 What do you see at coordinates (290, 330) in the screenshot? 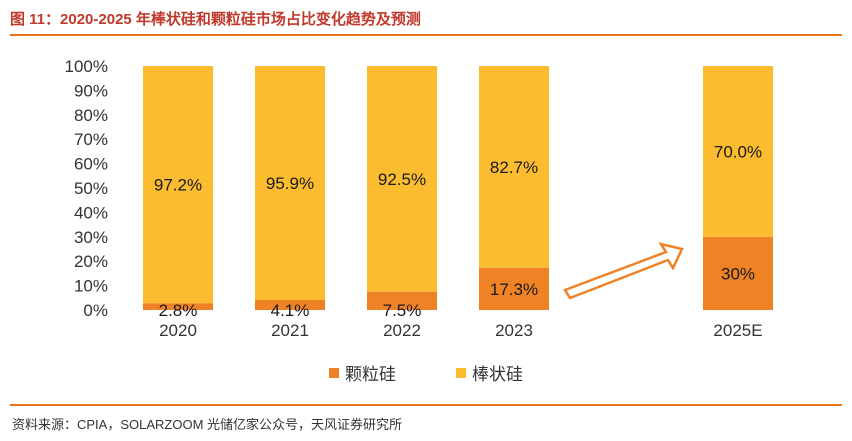
I see `x-tick-label: 2021` at bounding box center [290, 330].